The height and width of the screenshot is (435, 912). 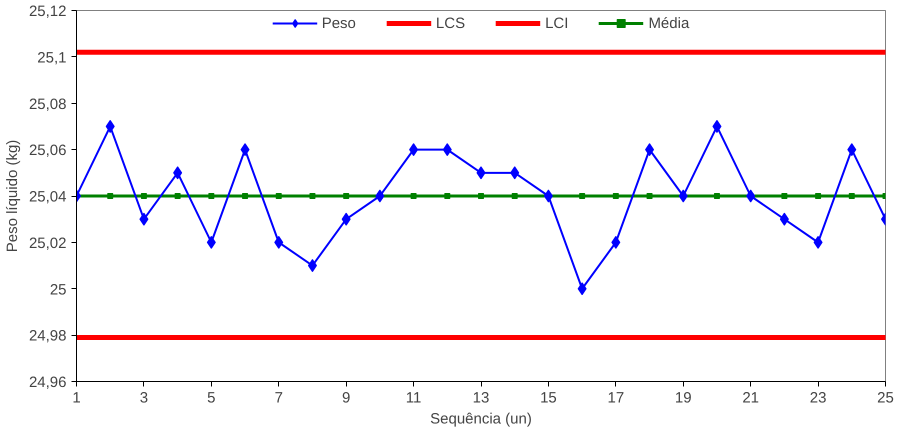 What do you see at coordinates (47, 382) in the screenshot?
I see `y-tick-label: 24,96` at bounding box center [47, 382].